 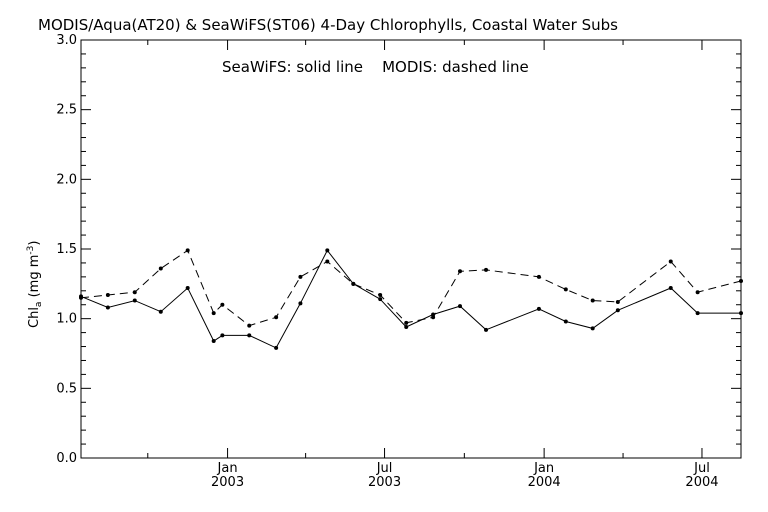 I want to click on chart-subtitle: SeaWiFS: solid line MODIS: dashed line, so click(x=375, y=67).